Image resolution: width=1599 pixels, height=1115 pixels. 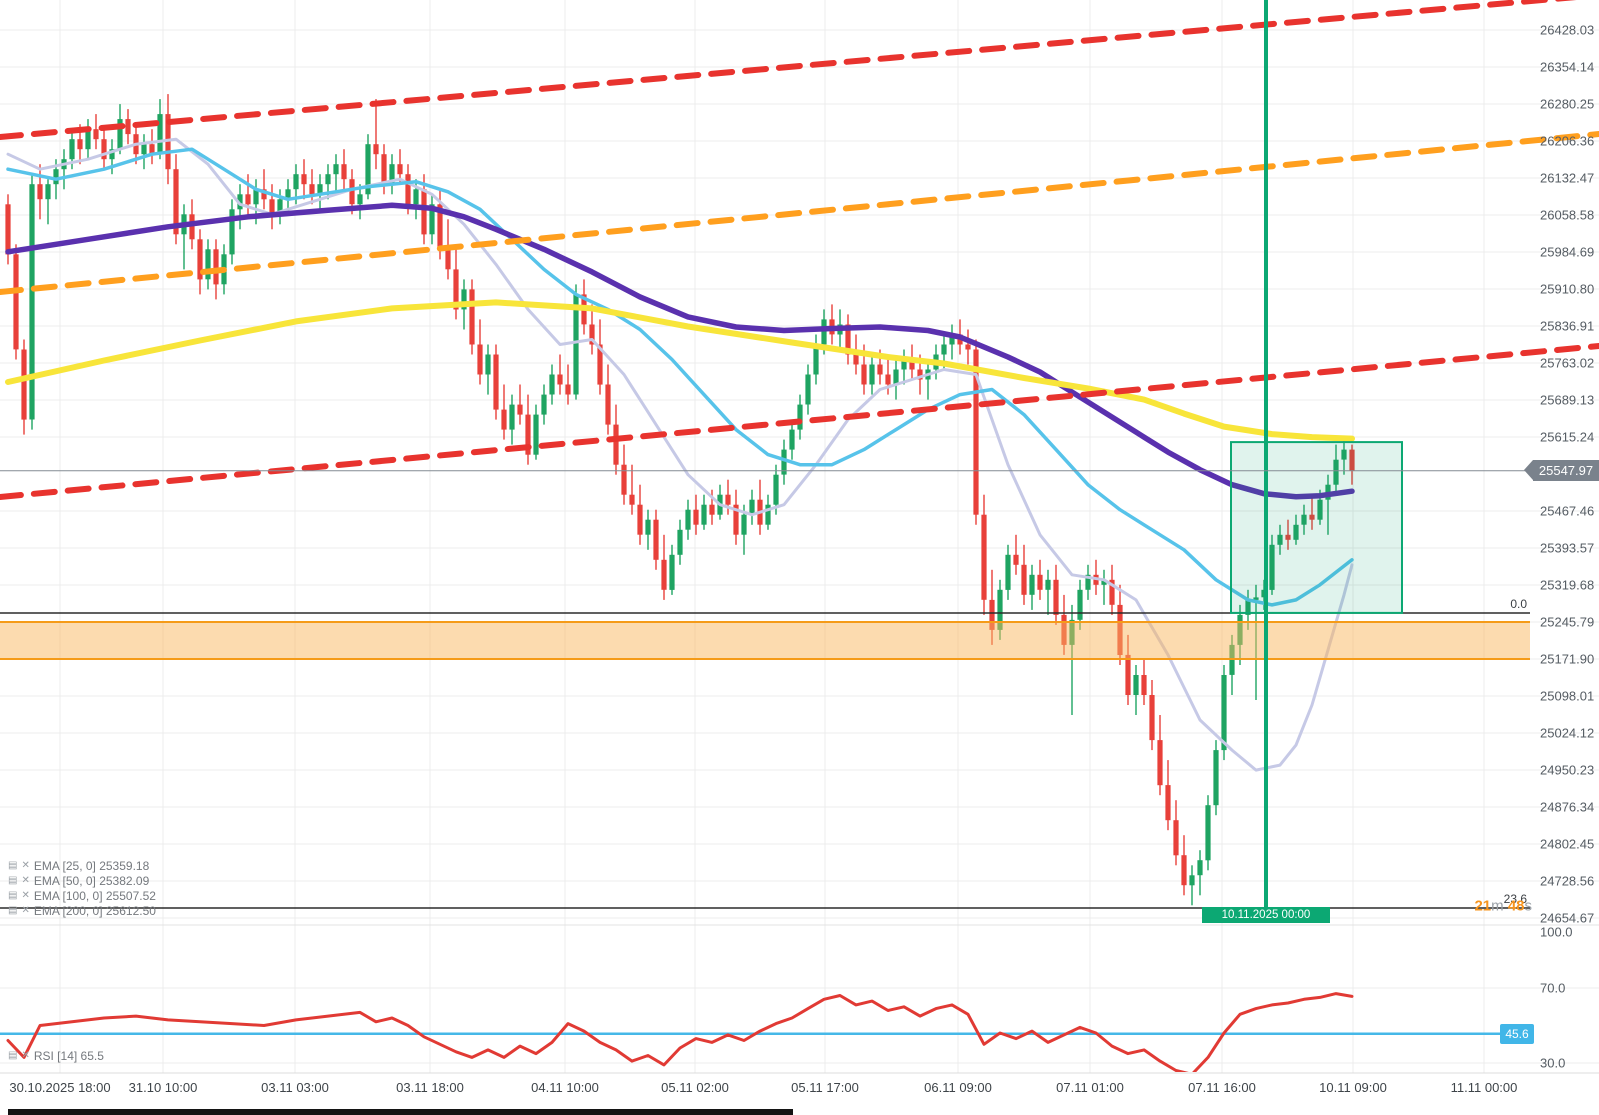 I want to click on indicator-label: EMA [25, 0] 25359.18, so click(x=91, y=866).